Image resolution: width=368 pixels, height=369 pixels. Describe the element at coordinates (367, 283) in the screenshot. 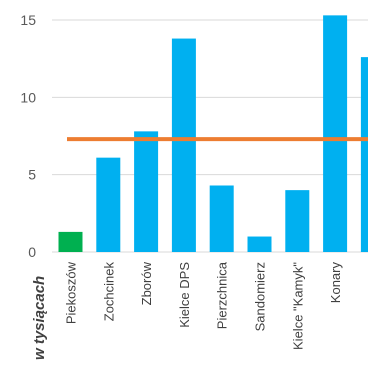

I see `x-tick-label: Łaziska` at that location.